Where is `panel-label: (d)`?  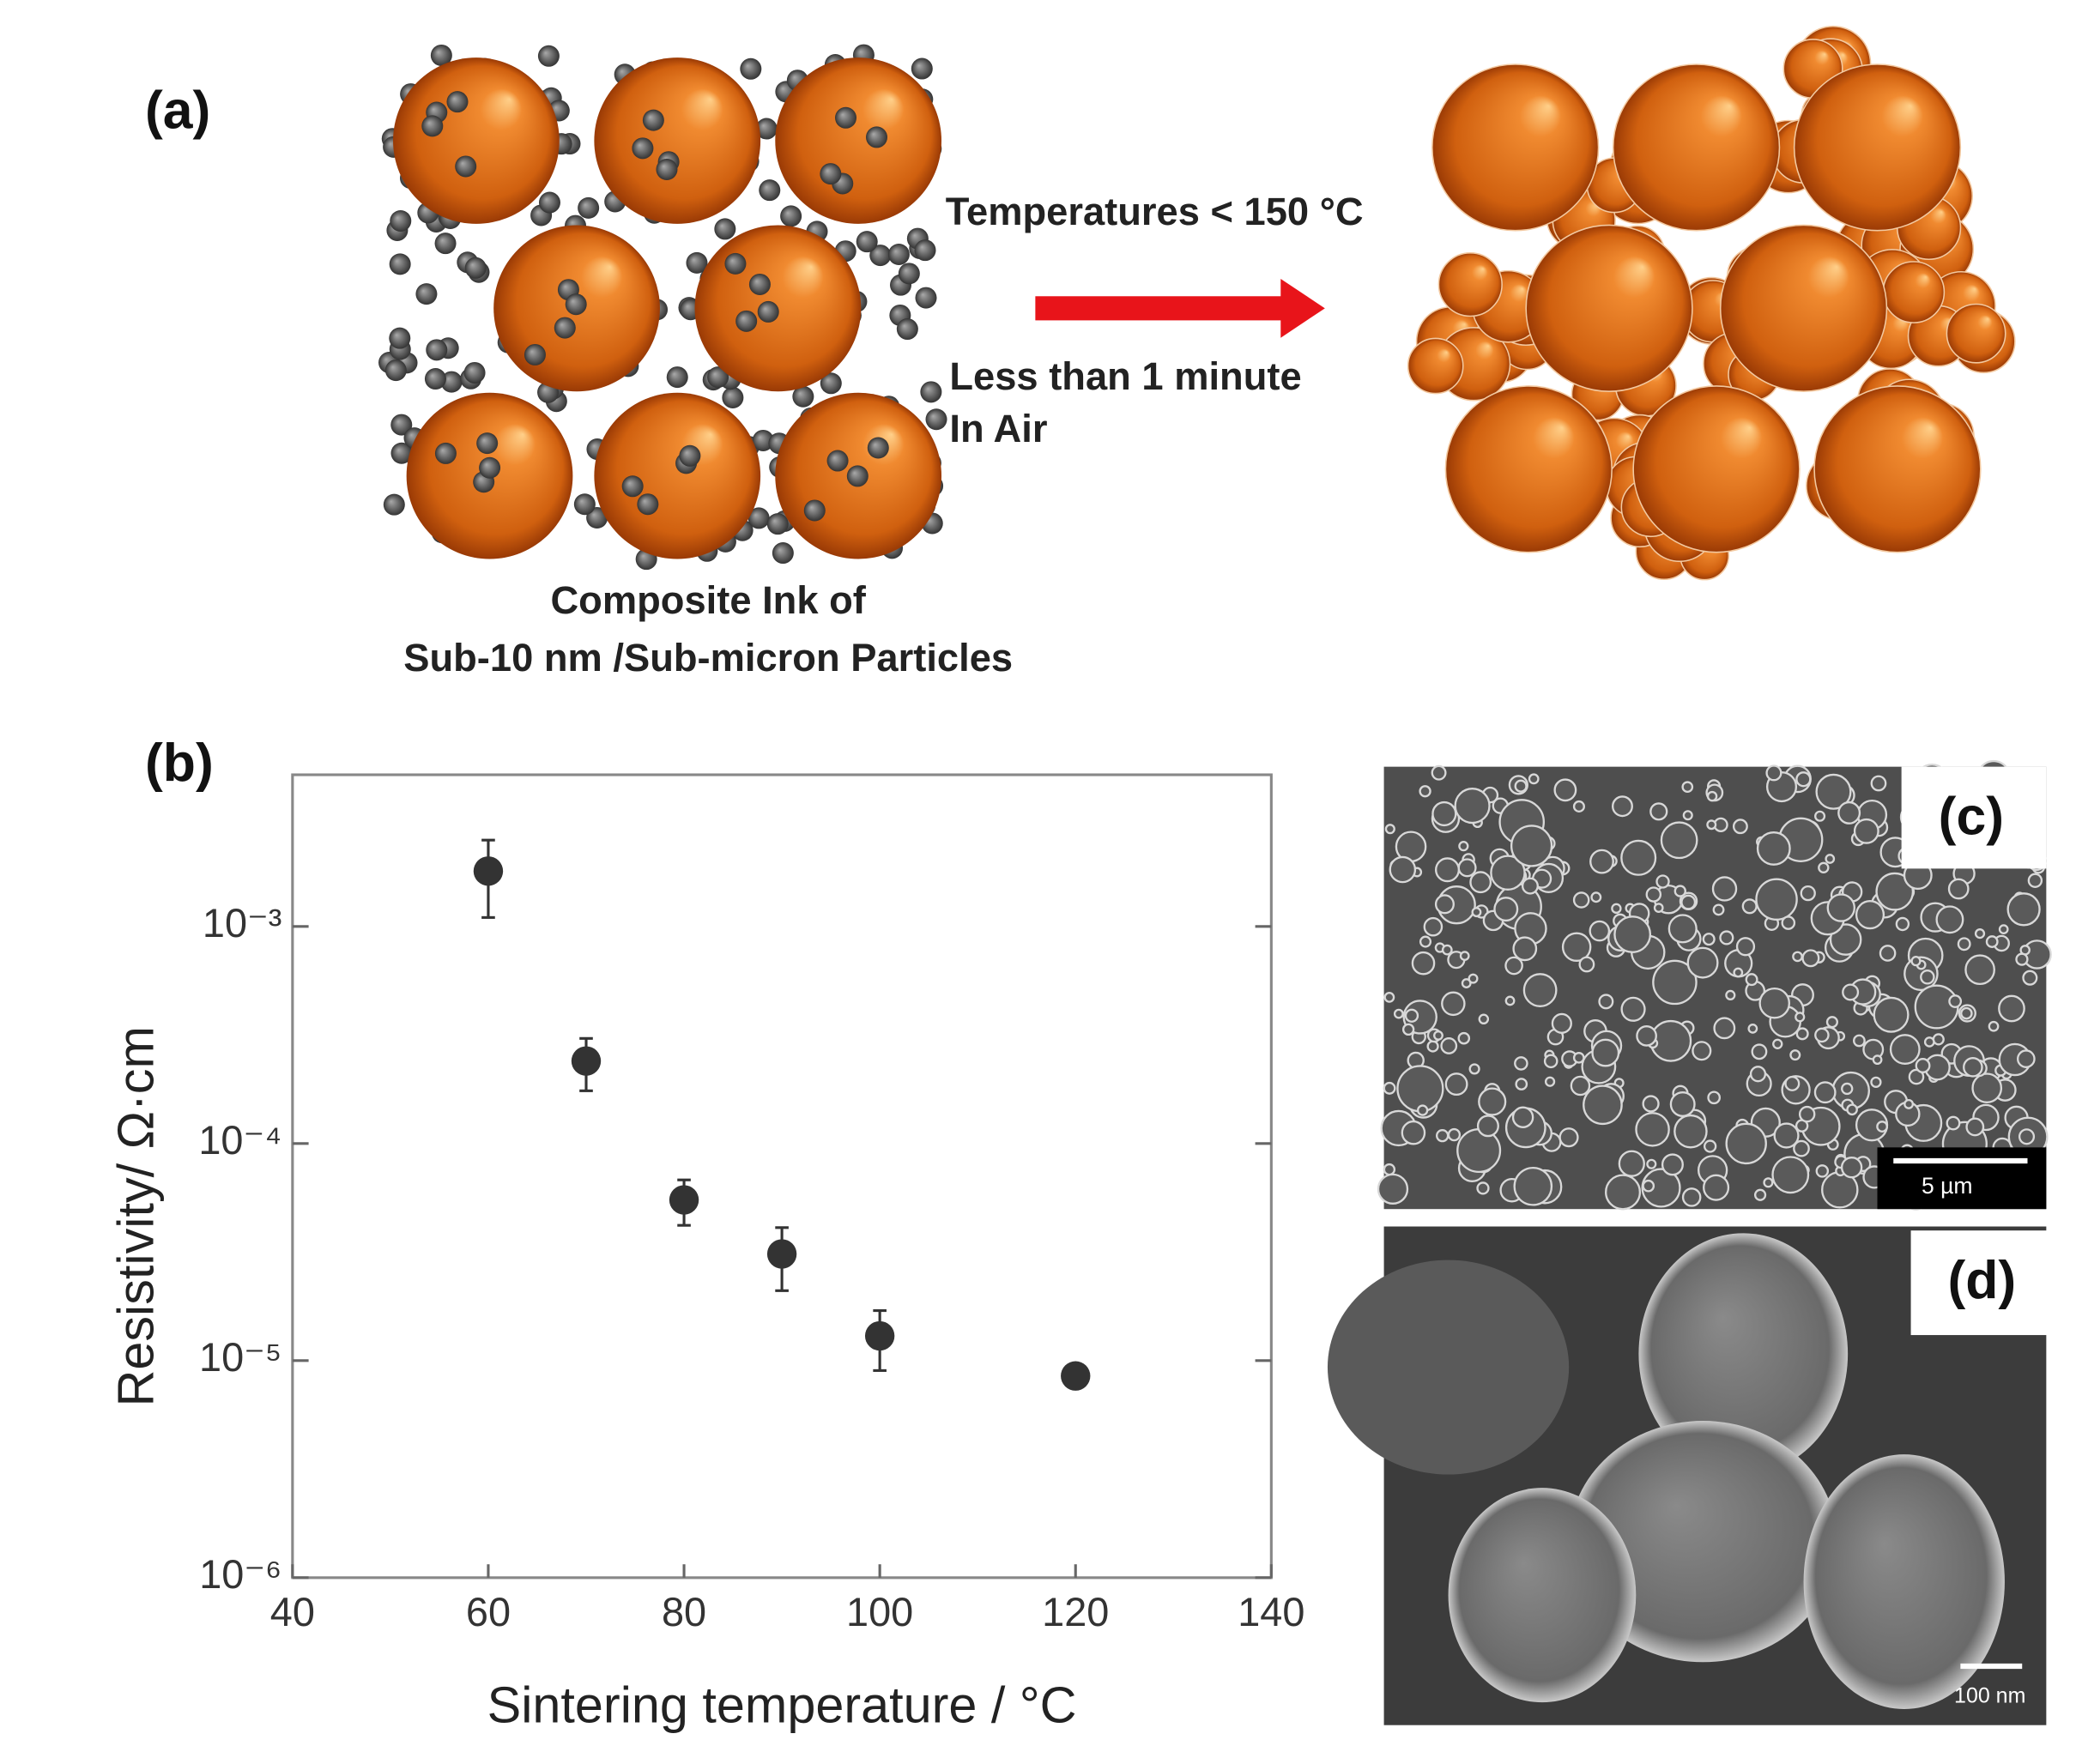
panel-label: (d) is located at coordinates (1981, 1280).